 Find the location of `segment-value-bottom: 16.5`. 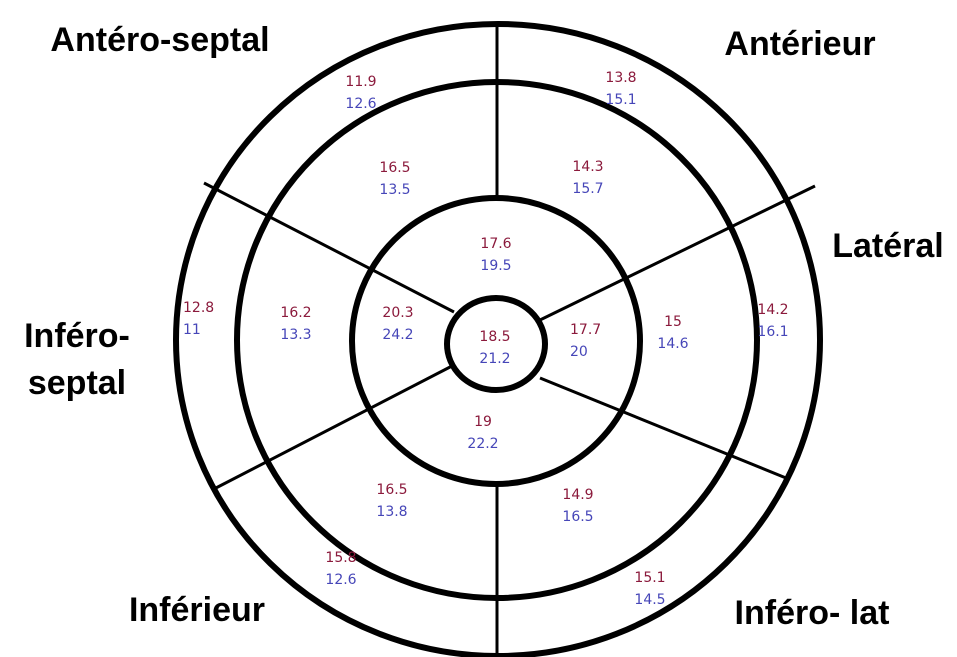

segment-value-bottom: 16.5 is located at coordinates (577, 517).